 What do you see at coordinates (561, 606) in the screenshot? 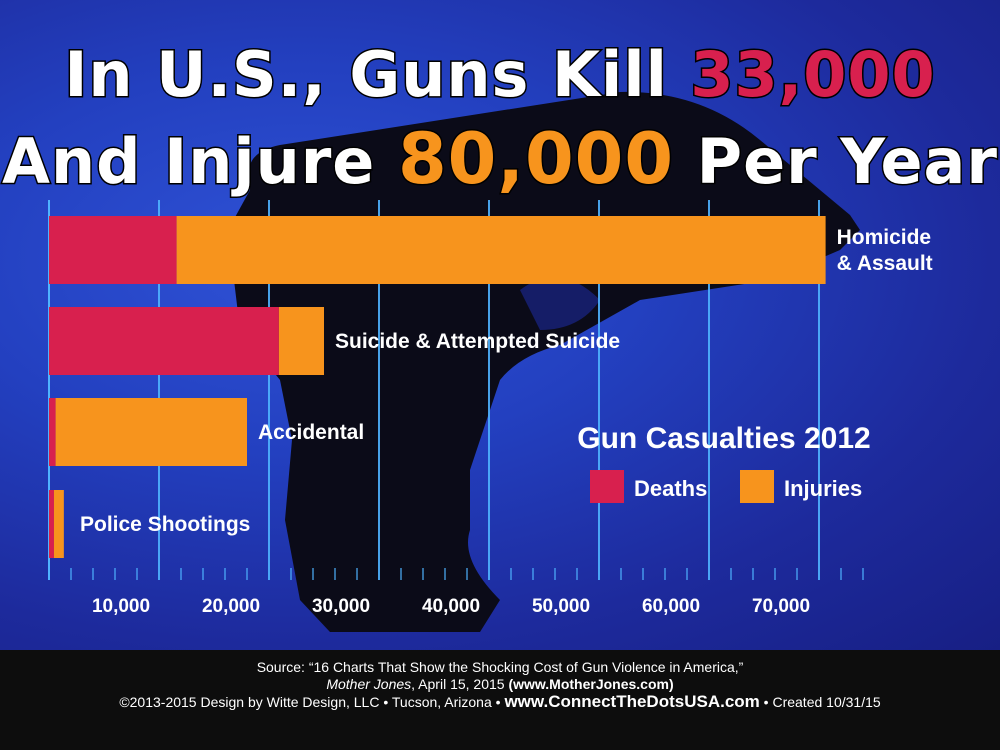
I see `x-tick-label: 50,000` at bounding box center [561, 606].